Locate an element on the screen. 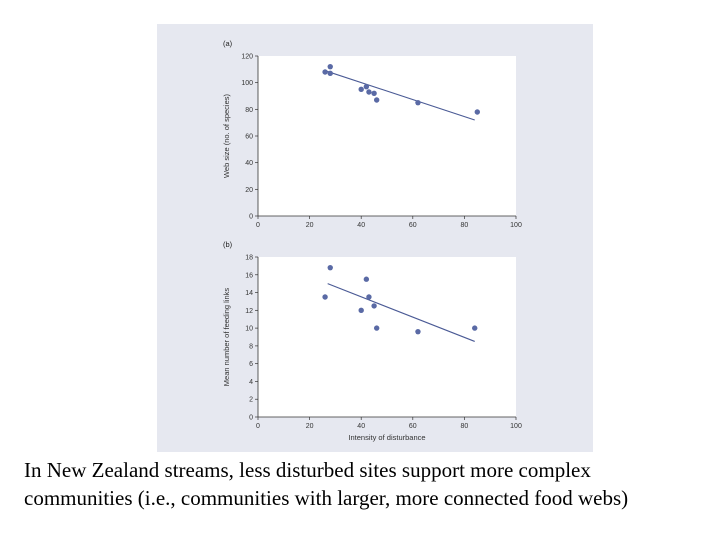  panel-b-x-tick-label: 20 is located at coordinates (310, 426).